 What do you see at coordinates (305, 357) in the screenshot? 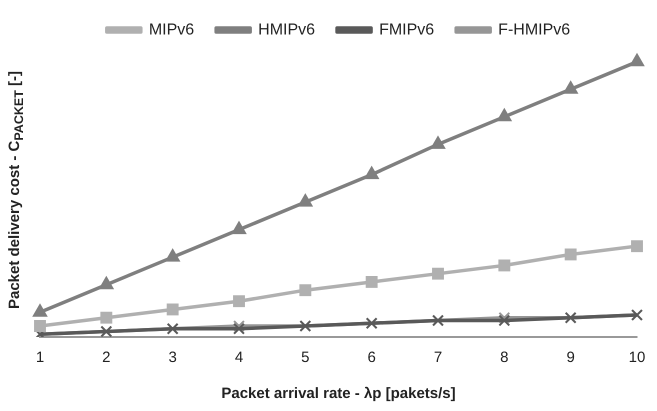
I see `x-tick-label: 5` at bounding box center [305, 357].